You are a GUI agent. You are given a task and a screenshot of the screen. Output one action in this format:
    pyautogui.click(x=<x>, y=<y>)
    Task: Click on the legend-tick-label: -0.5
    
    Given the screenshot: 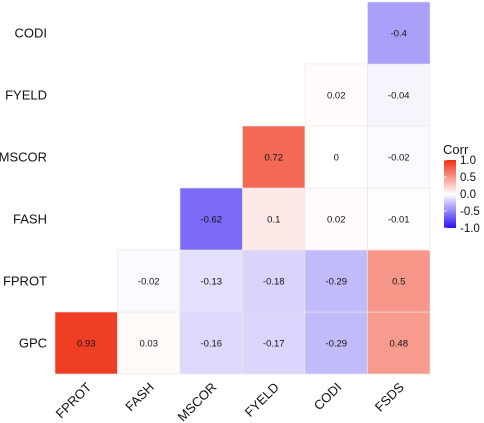 What is the action you would take?
    pyautogui.click(x=470, y=212)
    